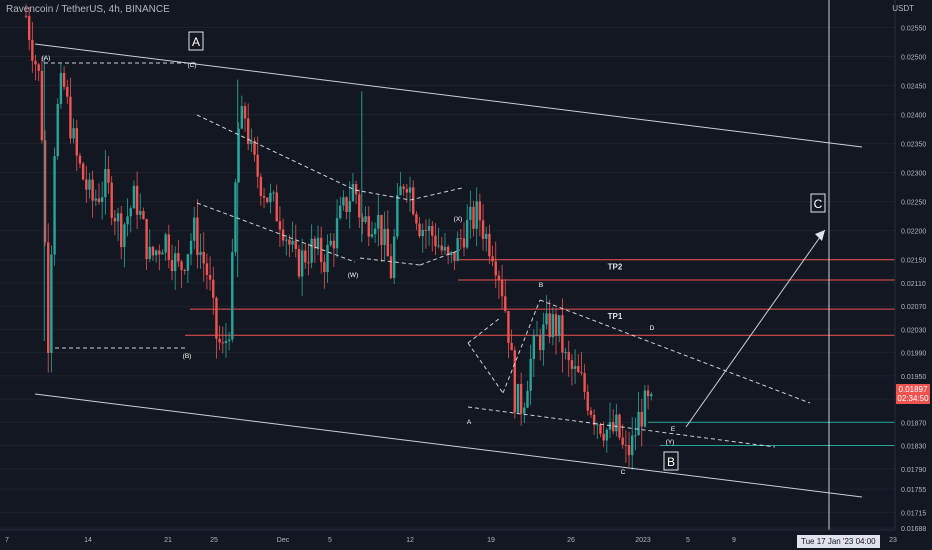 Image resolution: width=932 pixels, height=550 pixels. Describe the element at coordinates (903, 8) in the screenshot. I see `price-unit: USDT` at that location.